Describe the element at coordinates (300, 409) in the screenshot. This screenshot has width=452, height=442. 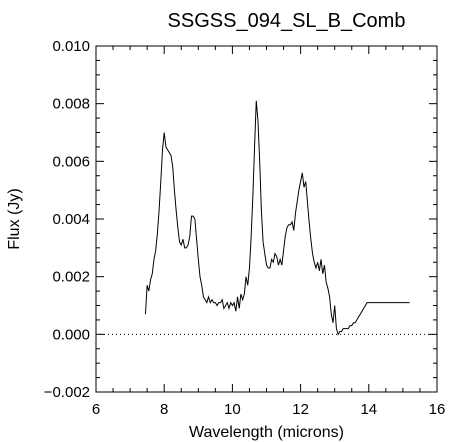
I see `x-tick-label: 12` at that location.